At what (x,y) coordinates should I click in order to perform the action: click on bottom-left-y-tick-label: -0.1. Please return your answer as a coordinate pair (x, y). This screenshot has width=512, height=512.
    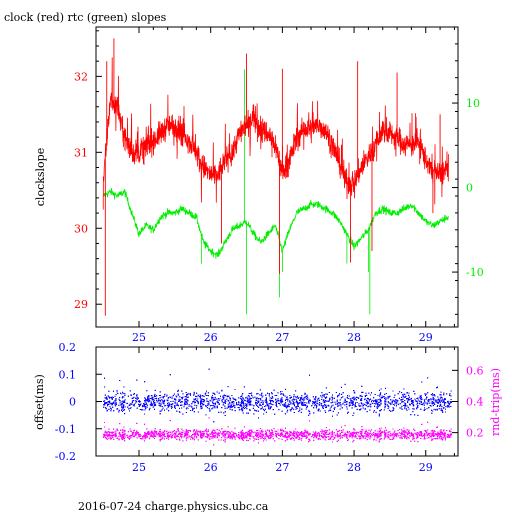
    Looking at the image, I should click on (65, 429).